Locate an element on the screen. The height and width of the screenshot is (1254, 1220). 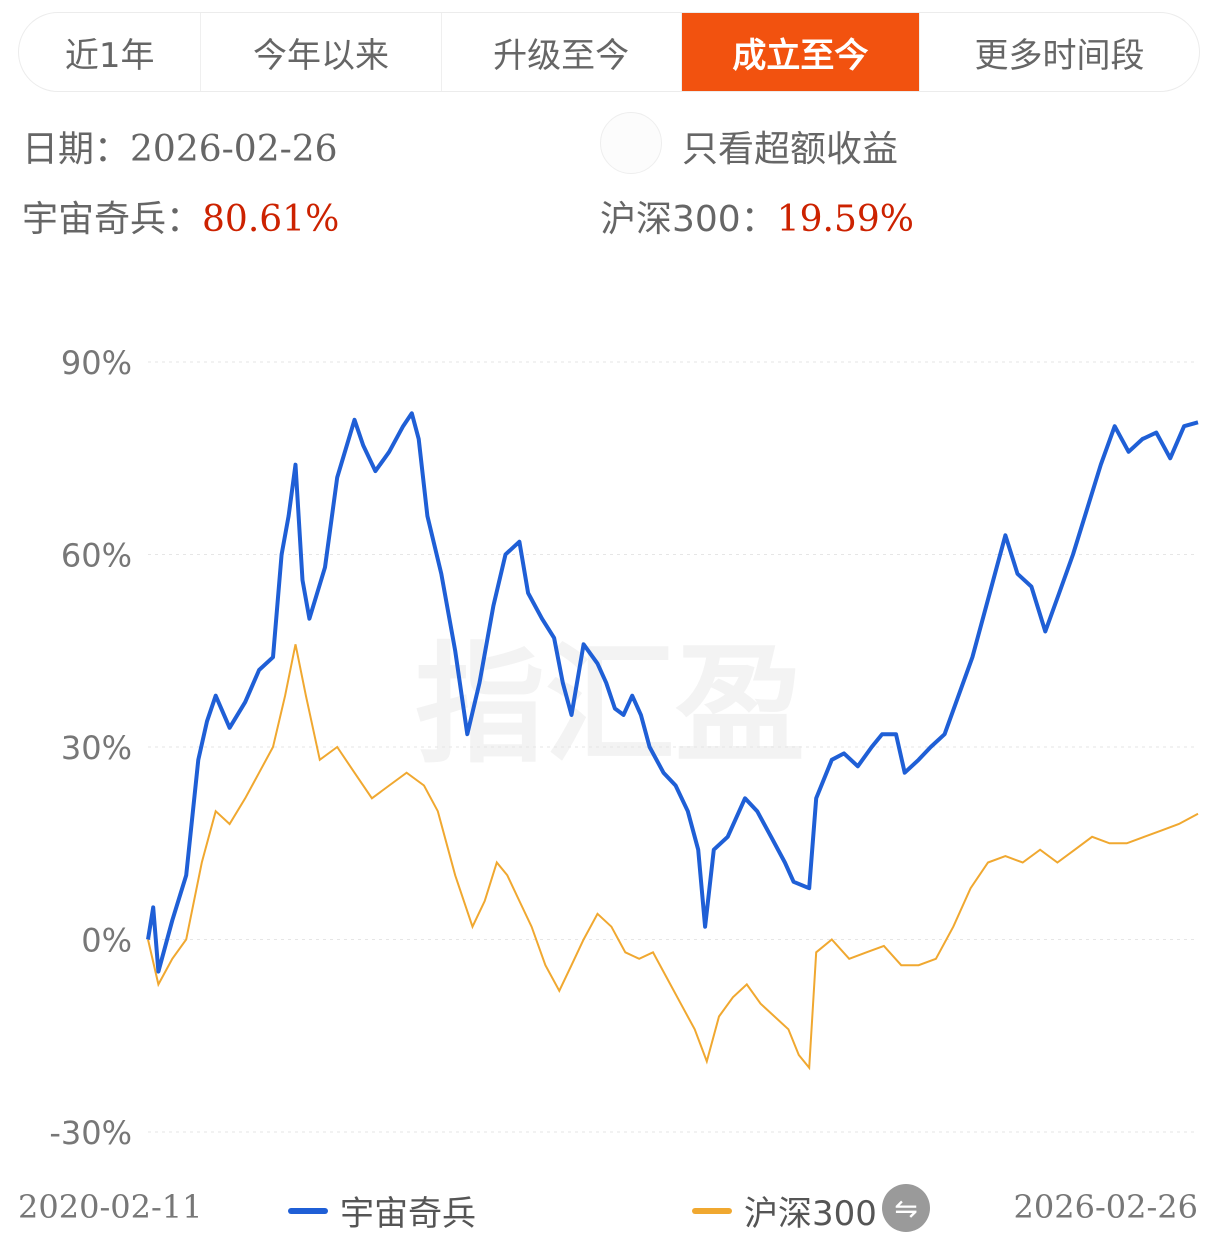
tab-since-inception: 成立至今 is located at coordinates (800, 52).